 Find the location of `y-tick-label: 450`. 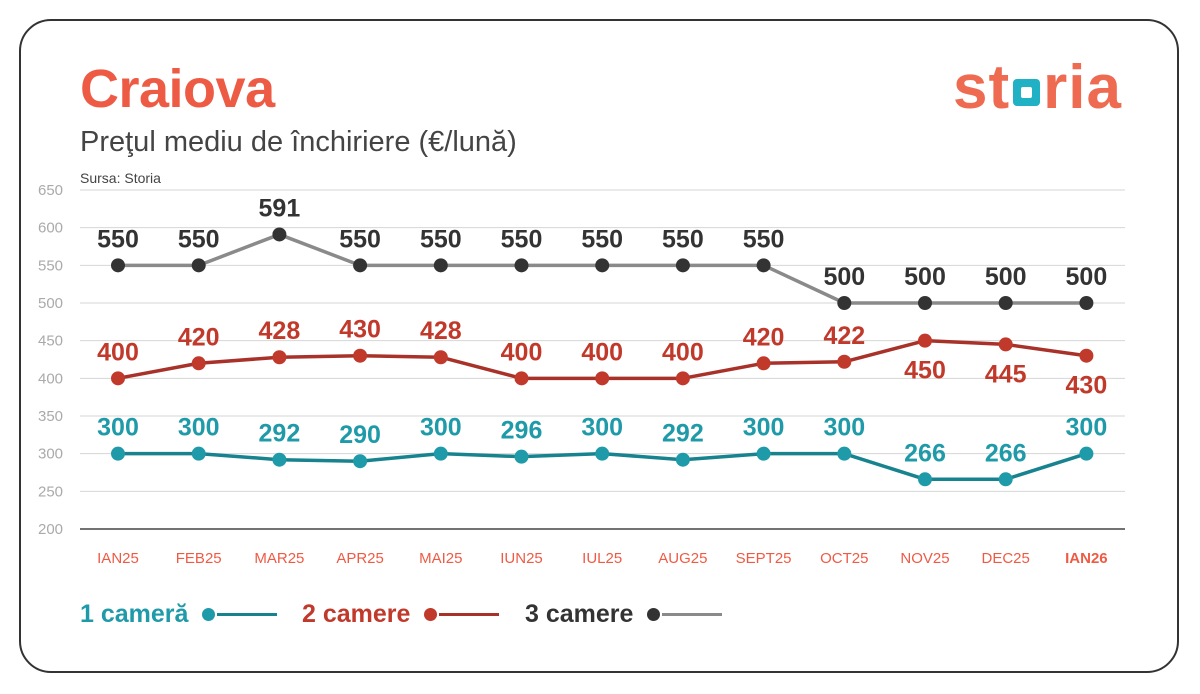

y-tick-label: 450 is located at coordinates (50, 341).